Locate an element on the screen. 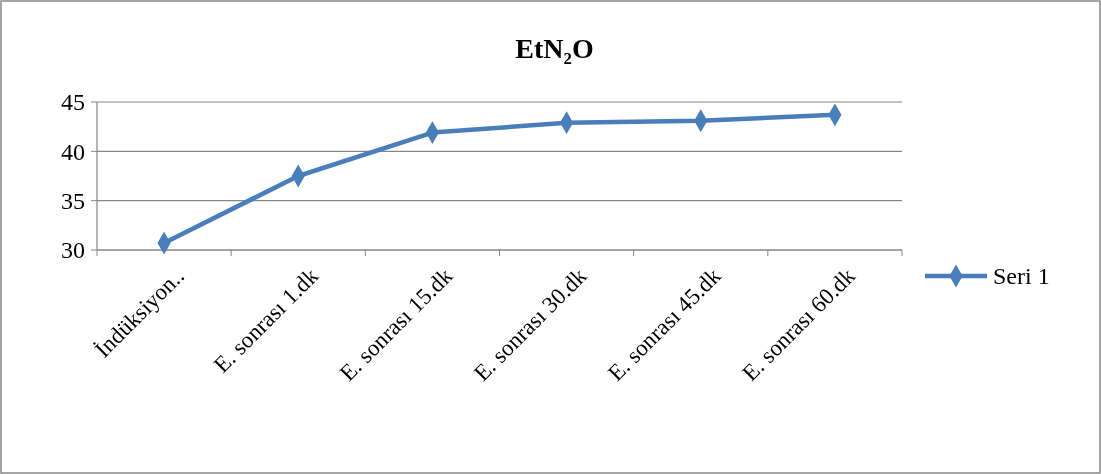  y-tick-label: 30 is located at coordinates (73, 250).